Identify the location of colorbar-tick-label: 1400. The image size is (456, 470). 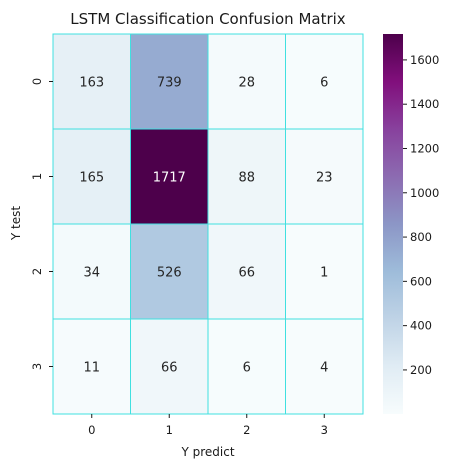
(424, 104).